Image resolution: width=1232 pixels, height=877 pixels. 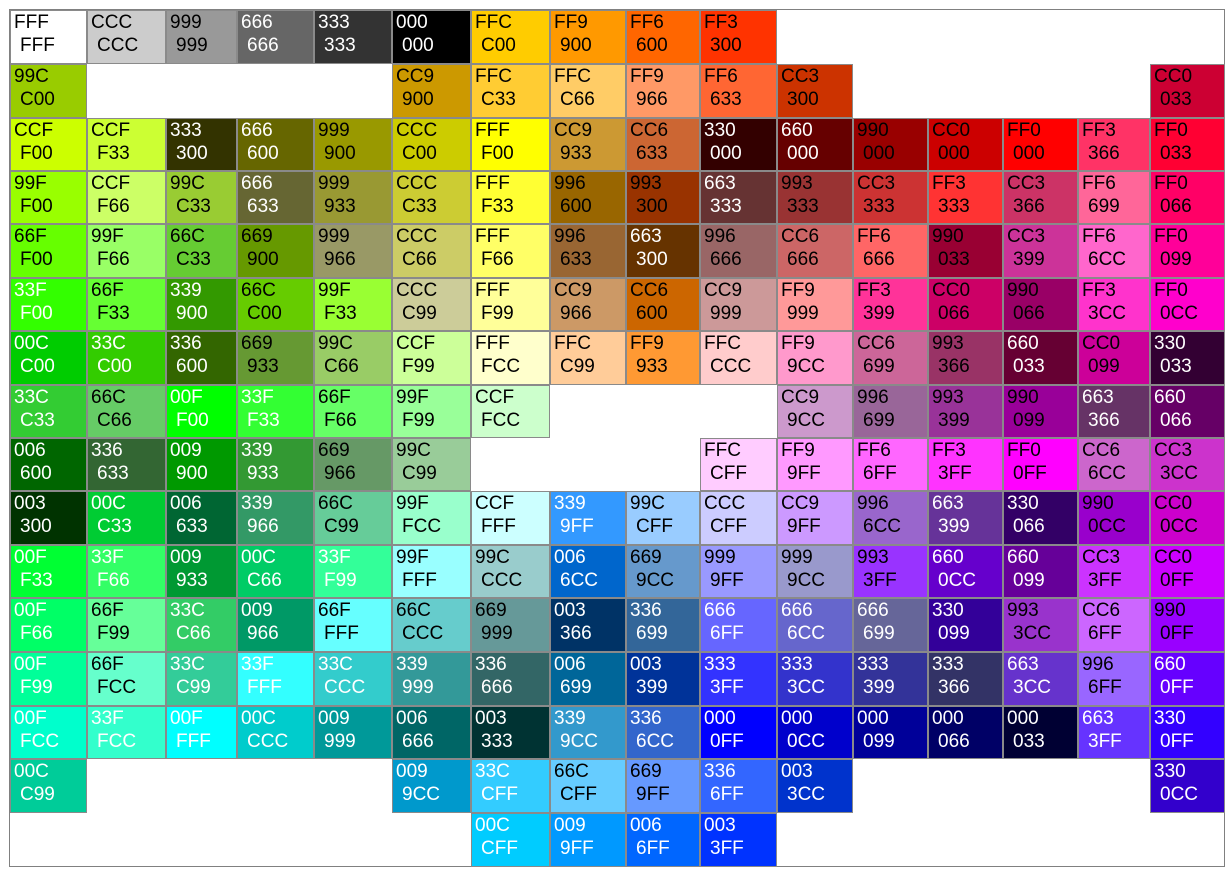 I want to click on hex-code-part2: 000, so click(x=726, y=153).